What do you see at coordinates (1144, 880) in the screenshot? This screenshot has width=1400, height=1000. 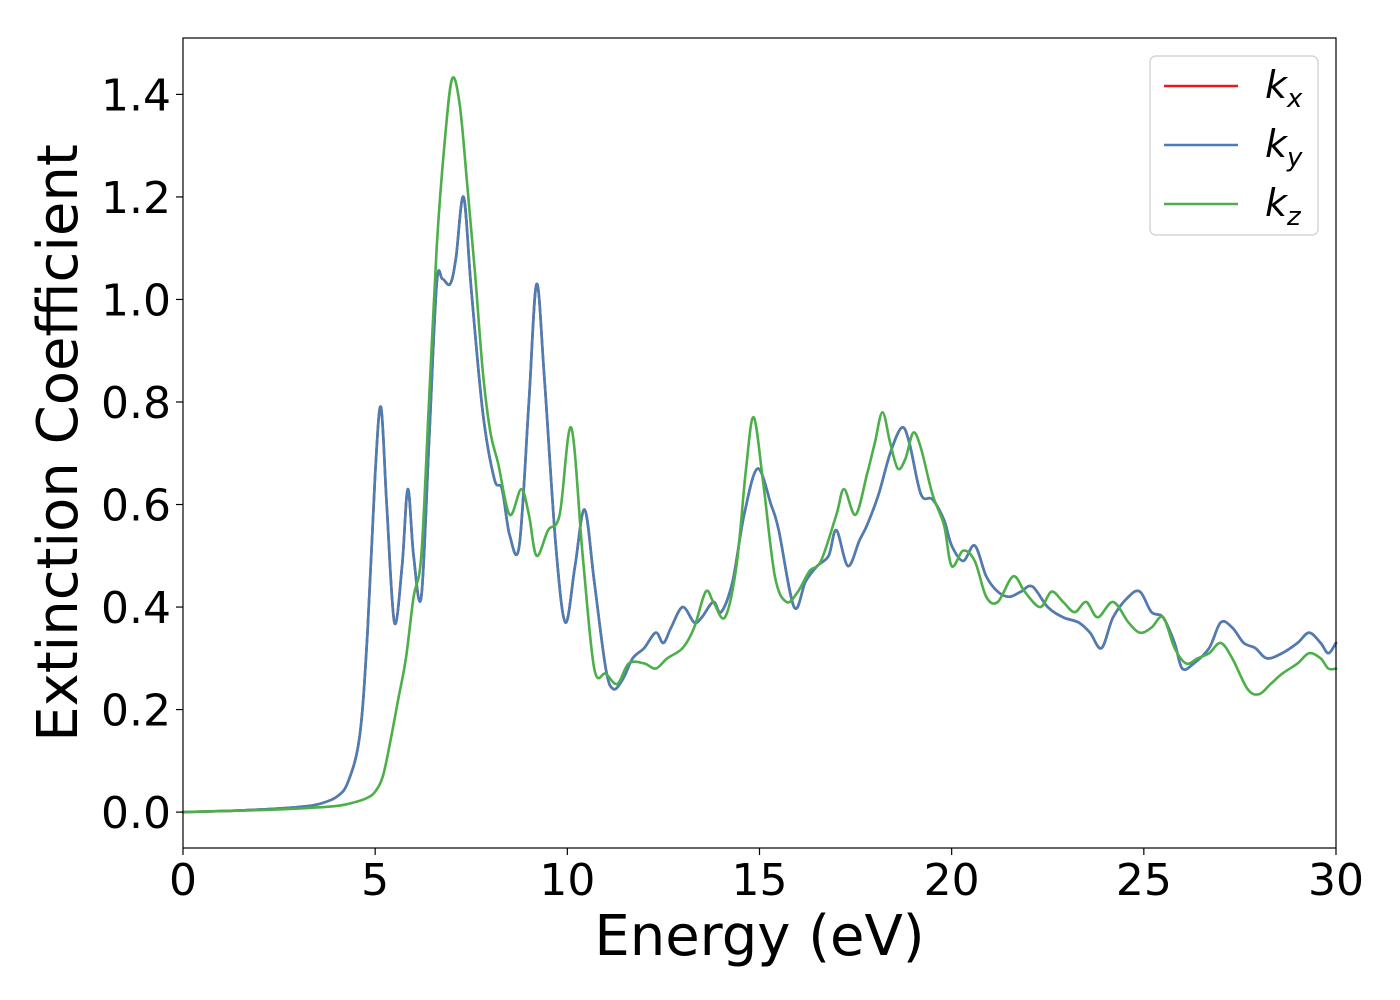 I see `x-tick-label: 25` at bounding box center [1144, 880].